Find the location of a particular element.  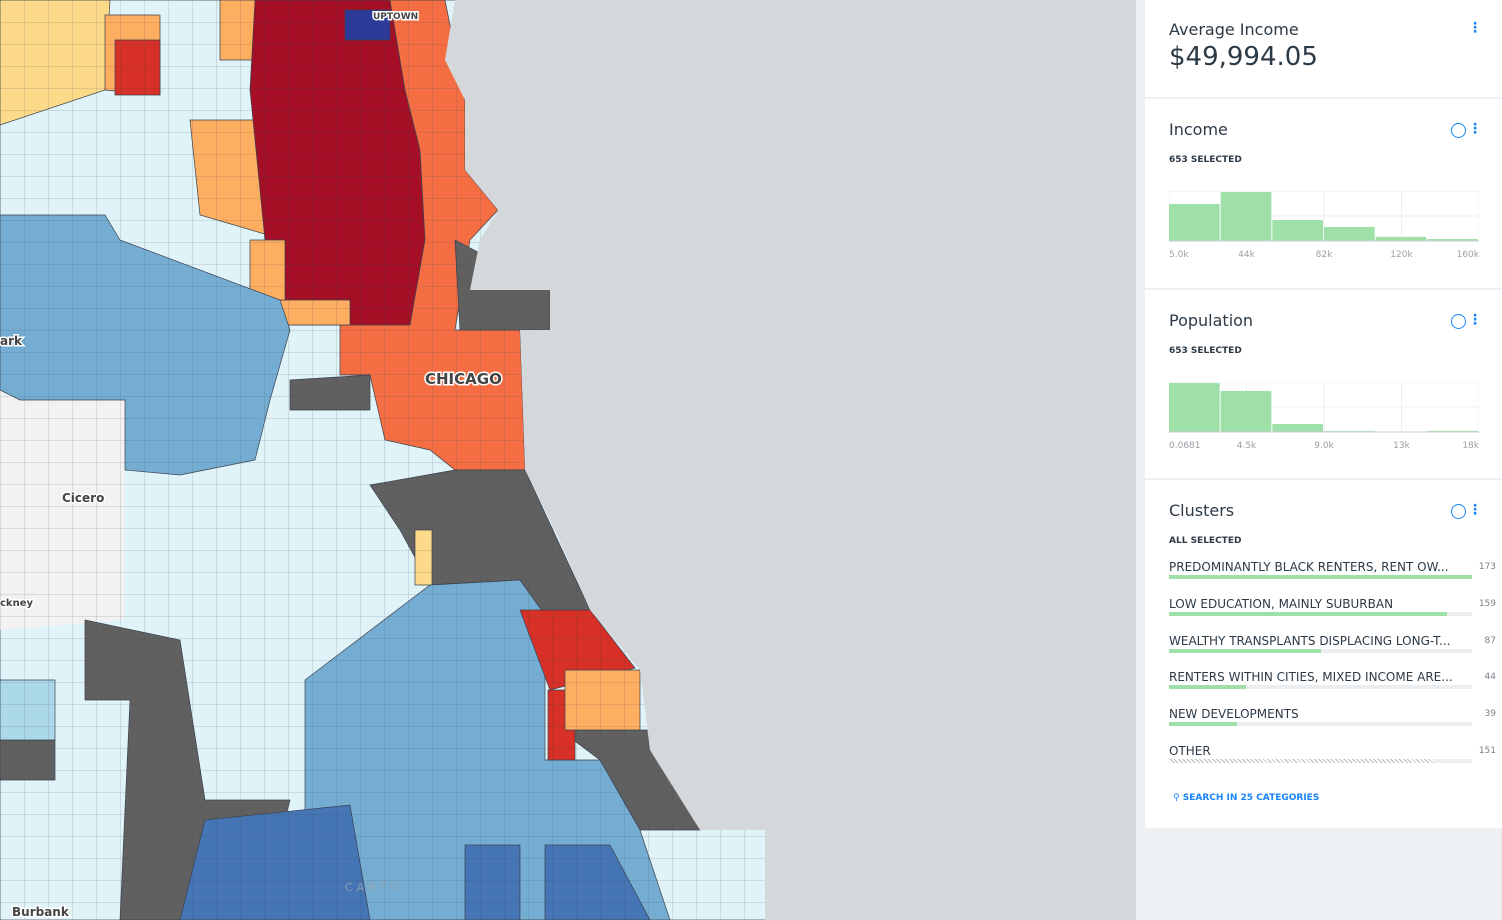

category-count: 87 is located at coordinates (1490, 640).